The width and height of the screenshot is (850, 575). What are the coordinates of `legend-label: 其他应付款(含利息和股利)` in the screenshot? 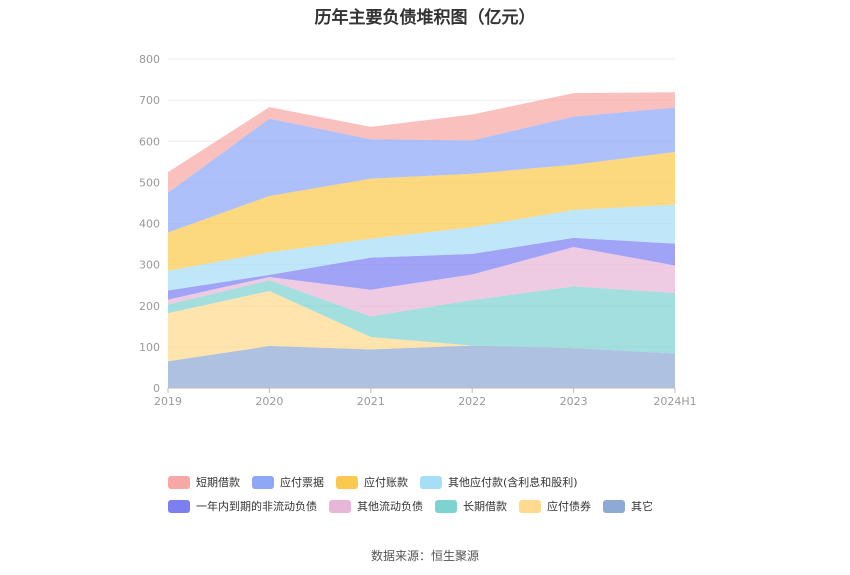 It's located at (513, 482).